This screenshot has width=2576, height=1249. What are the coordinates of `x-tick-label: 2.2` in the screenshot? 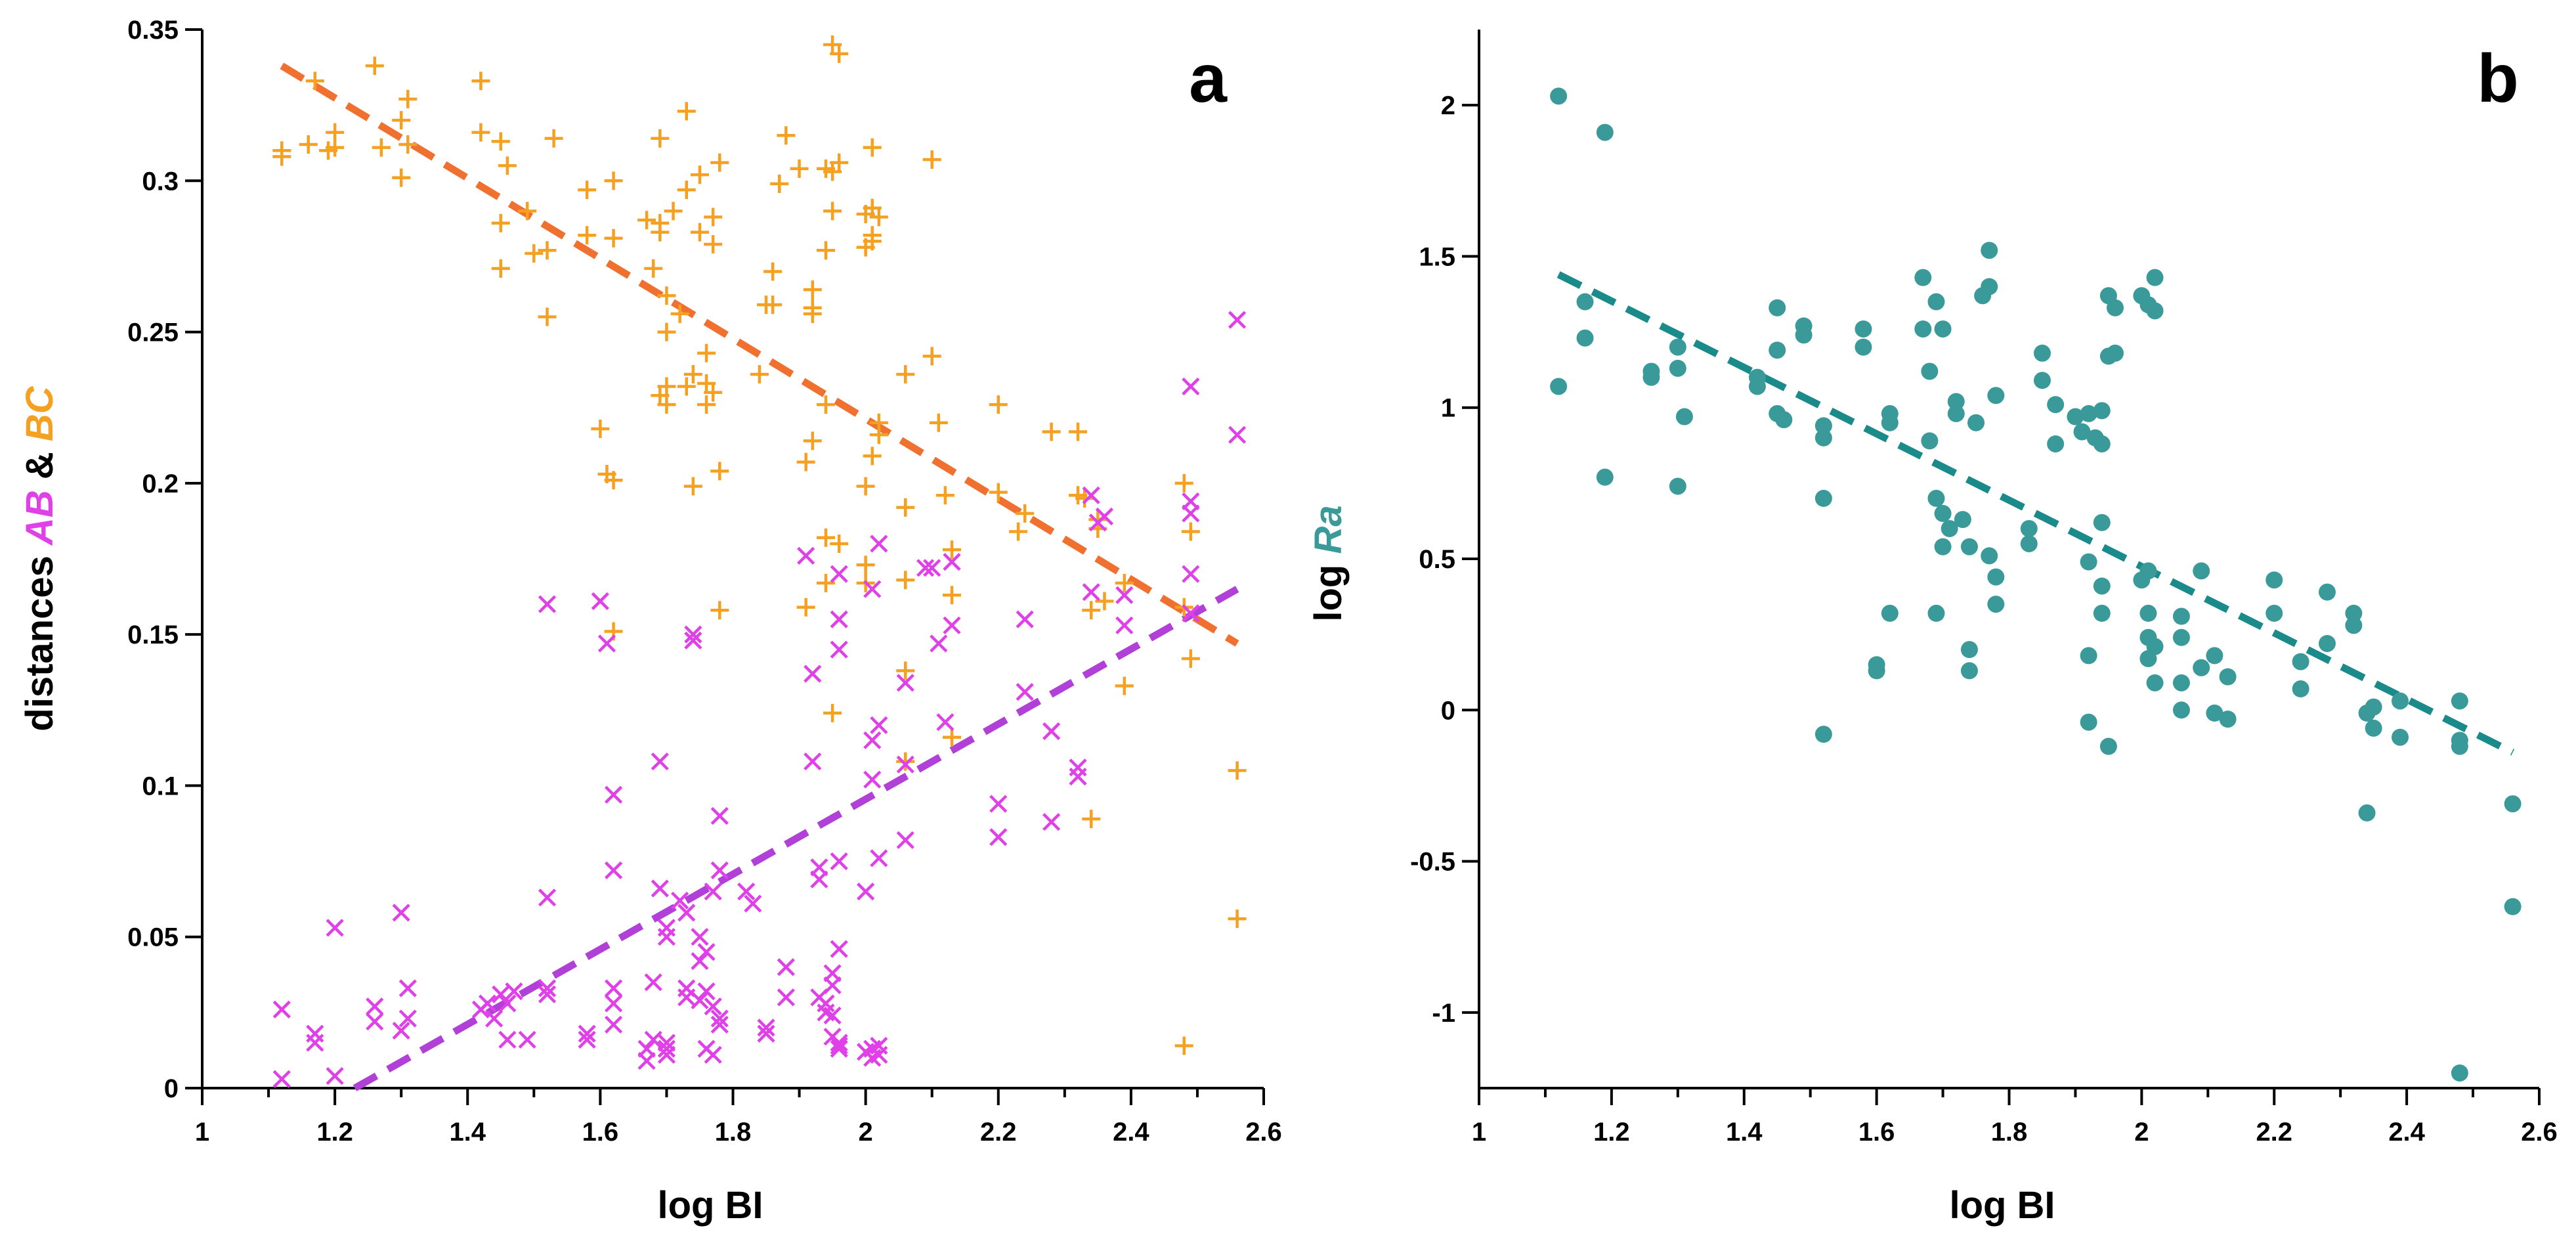 It's located at (2274, 1132).